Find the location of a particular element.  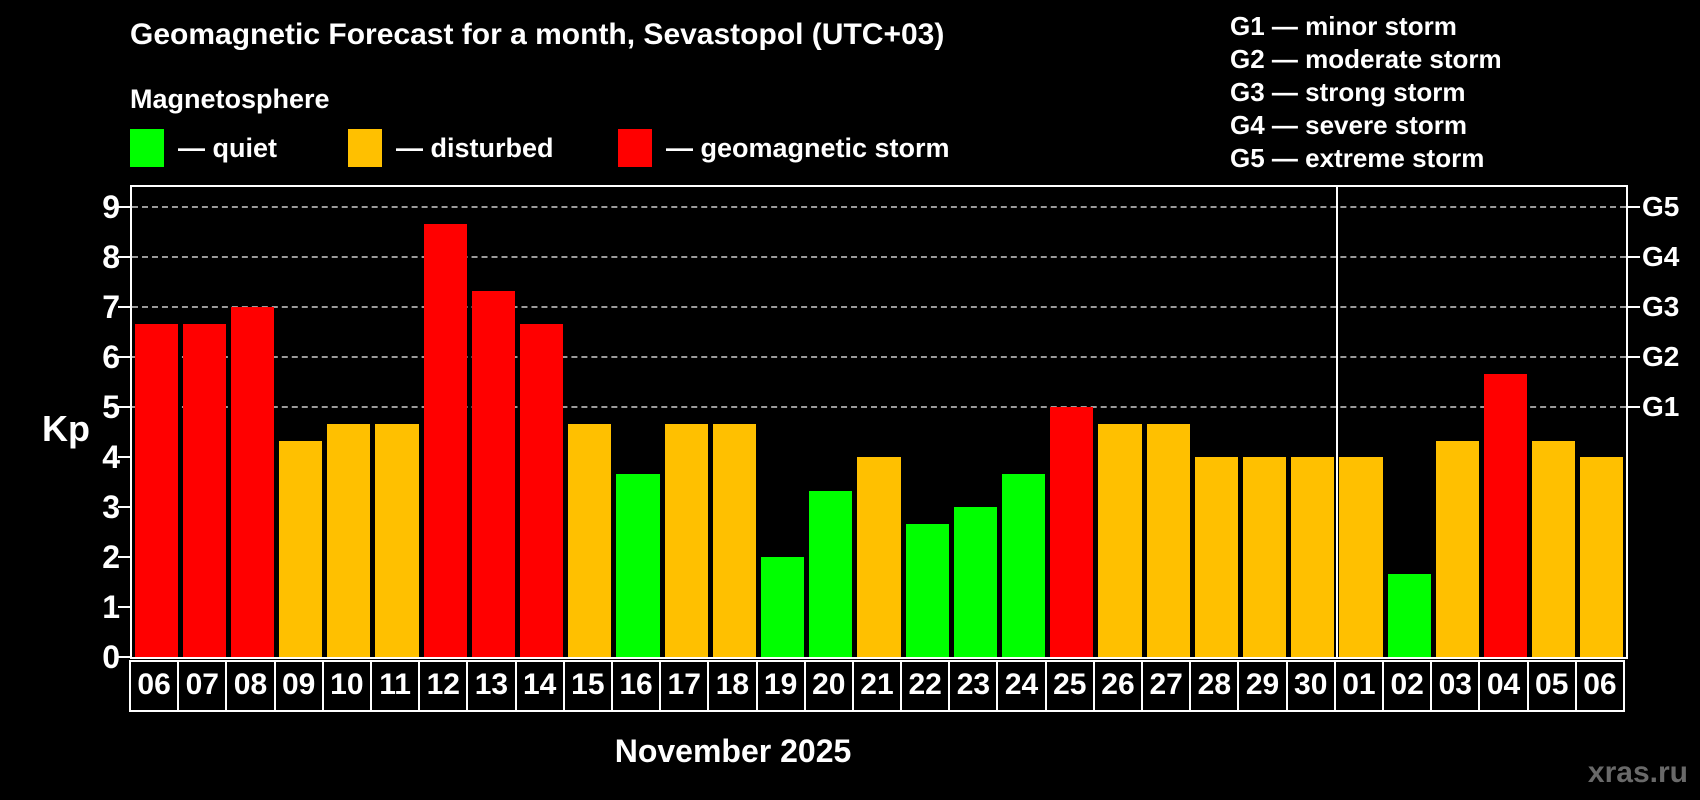

day-label-19: 25 is located at coordinates (1069, 686).